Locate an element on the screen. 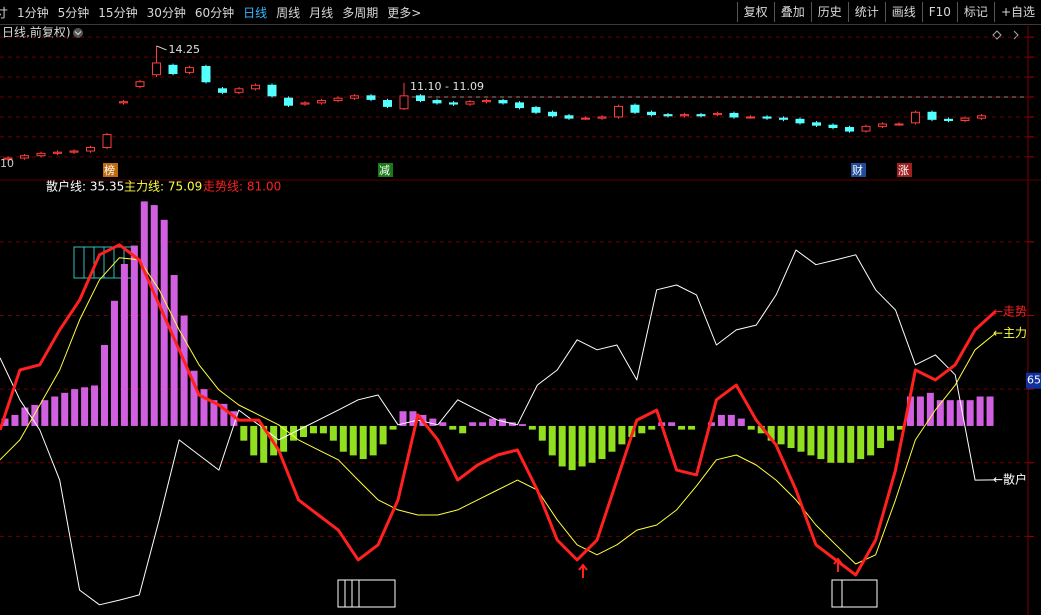 The image size is (1041, 615). period-tab: 5分钟 is located at coordinates (73, 13).